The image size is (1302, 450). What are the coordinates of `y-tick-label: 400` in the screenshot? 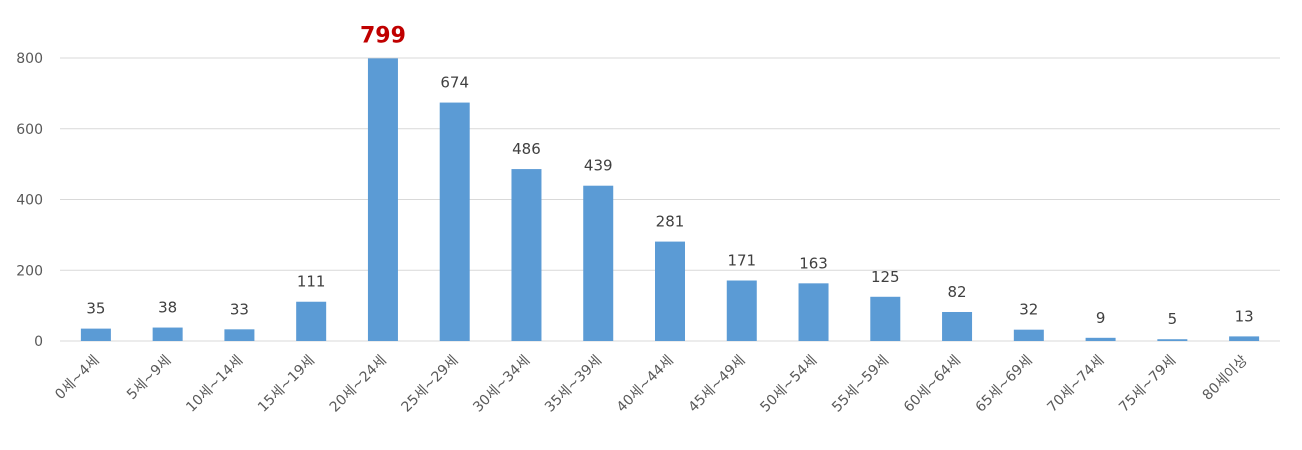 It's located at (29, 201).